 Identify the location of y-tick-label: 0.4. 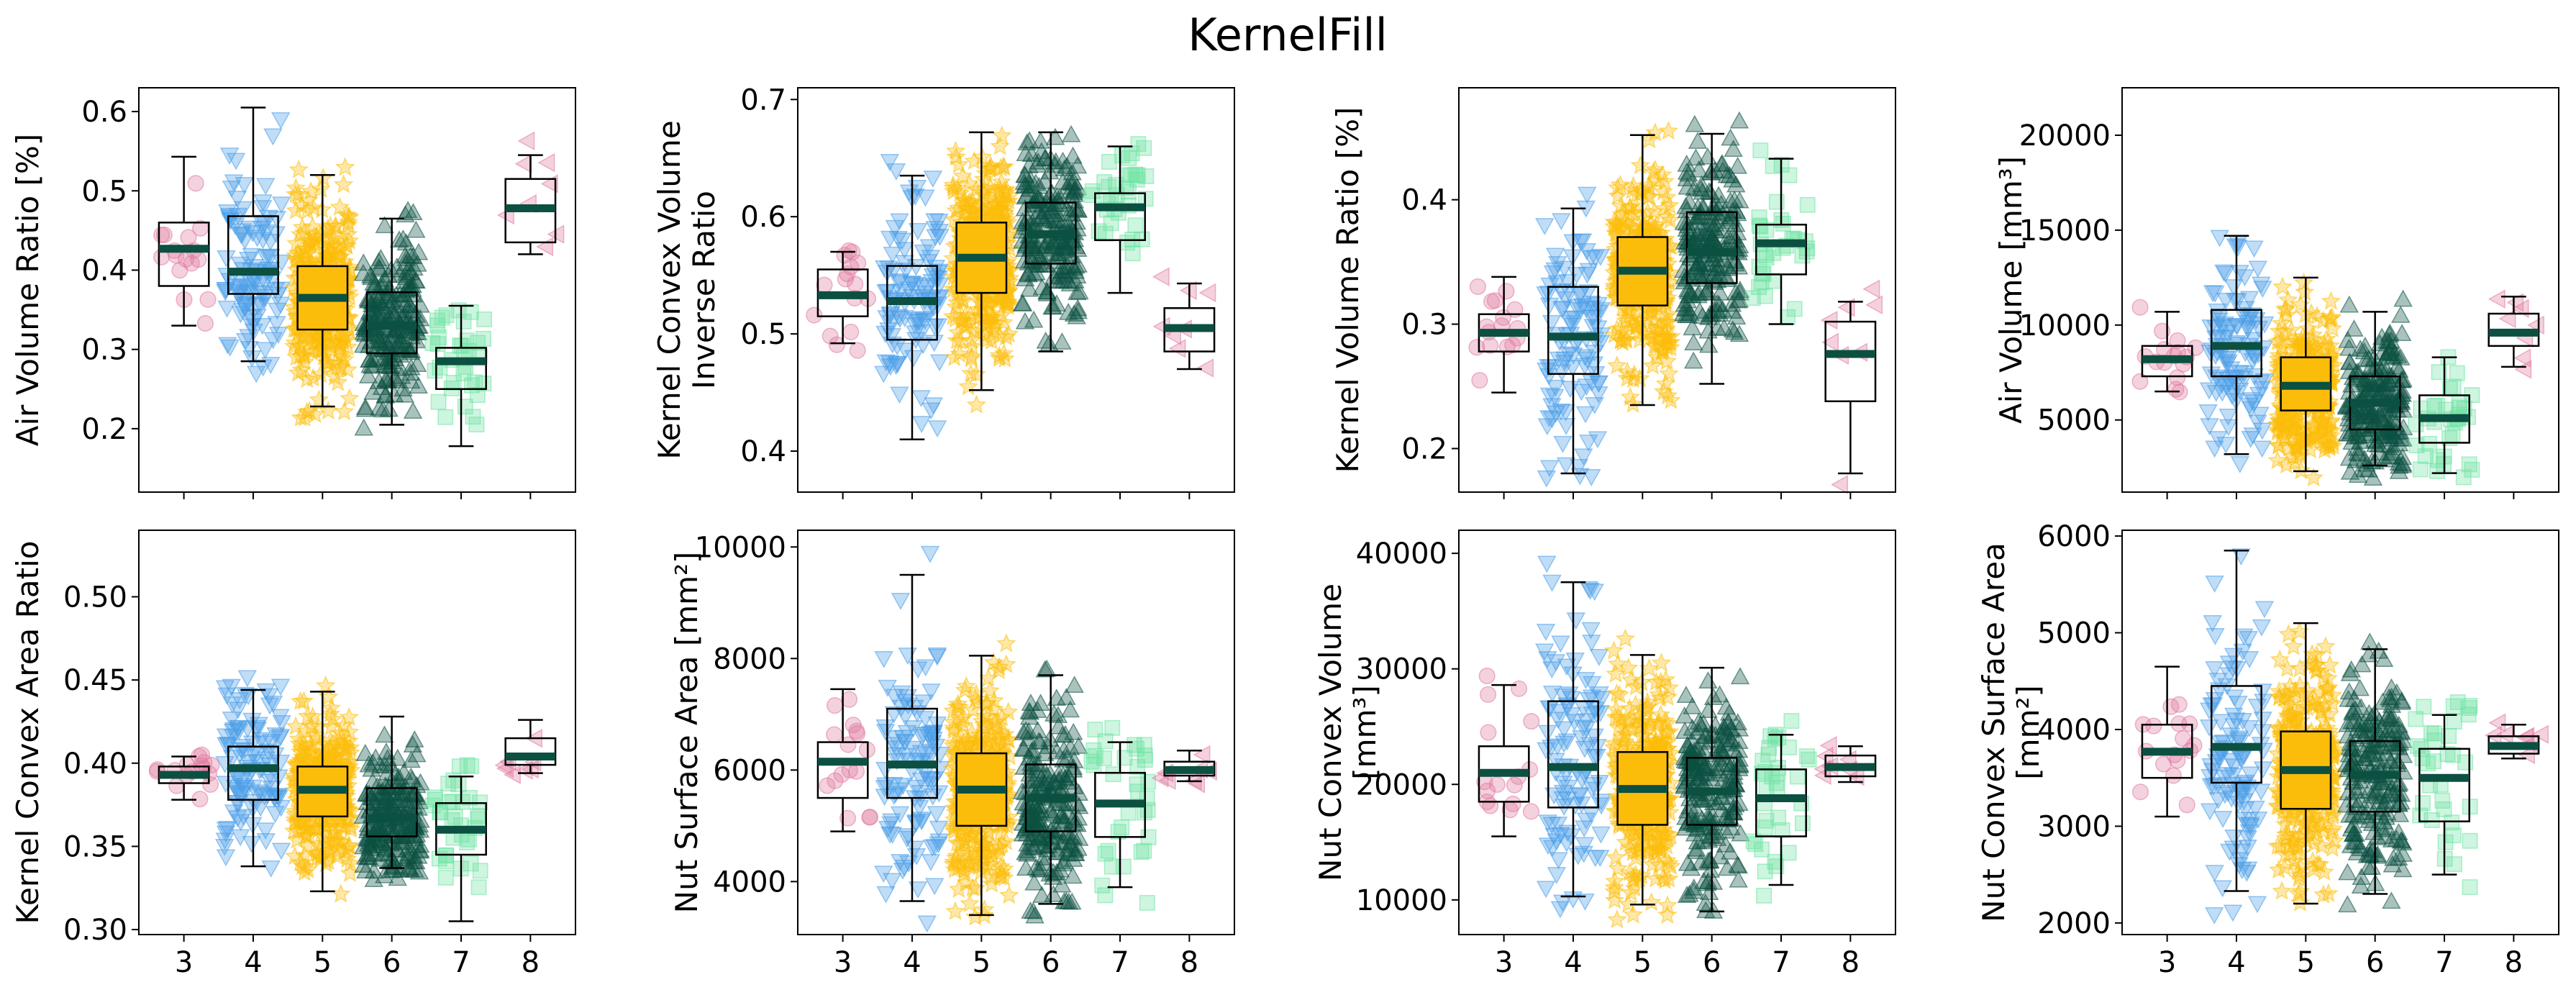
(763, 452).